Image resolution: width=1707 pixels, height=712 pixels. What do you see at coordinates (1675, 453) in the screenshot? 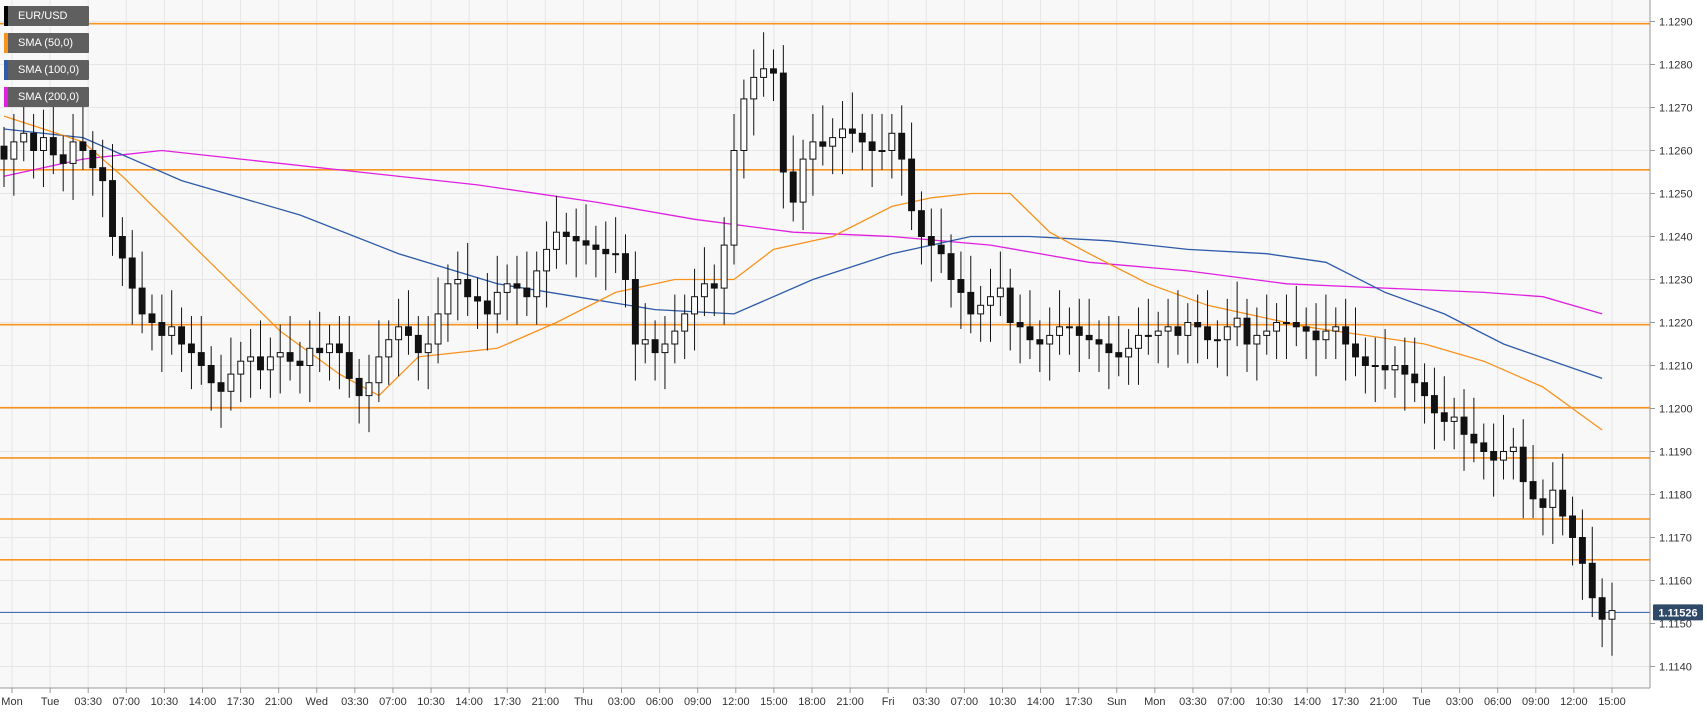
I see `y-tick-label: 1.1190` at bounding box center [1675, 453].